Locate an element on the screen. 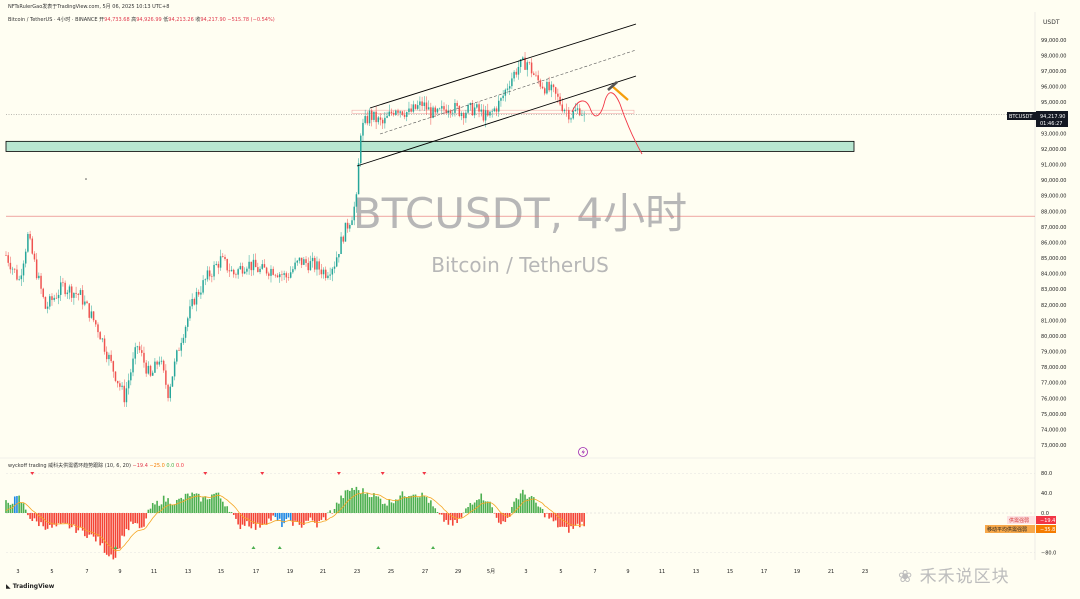 This screenshot has height=599, width=1080. symbol-line: Bitcoin / TetherUS · 4小时 · BINANCE is located at coordinates (53, 20).